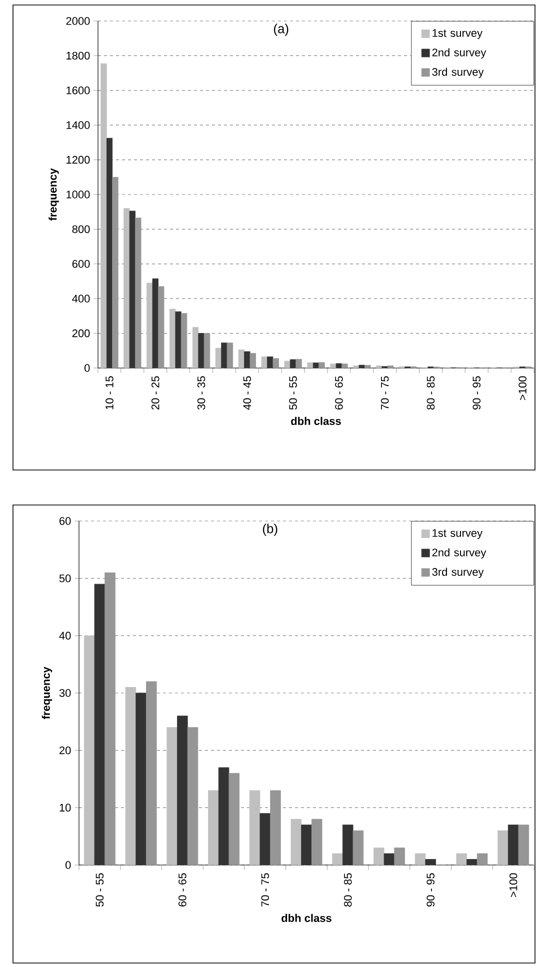  Describe the element at coordinates (78, 125) in the screenshot. I see `y-tick-label: 1400` at that location.